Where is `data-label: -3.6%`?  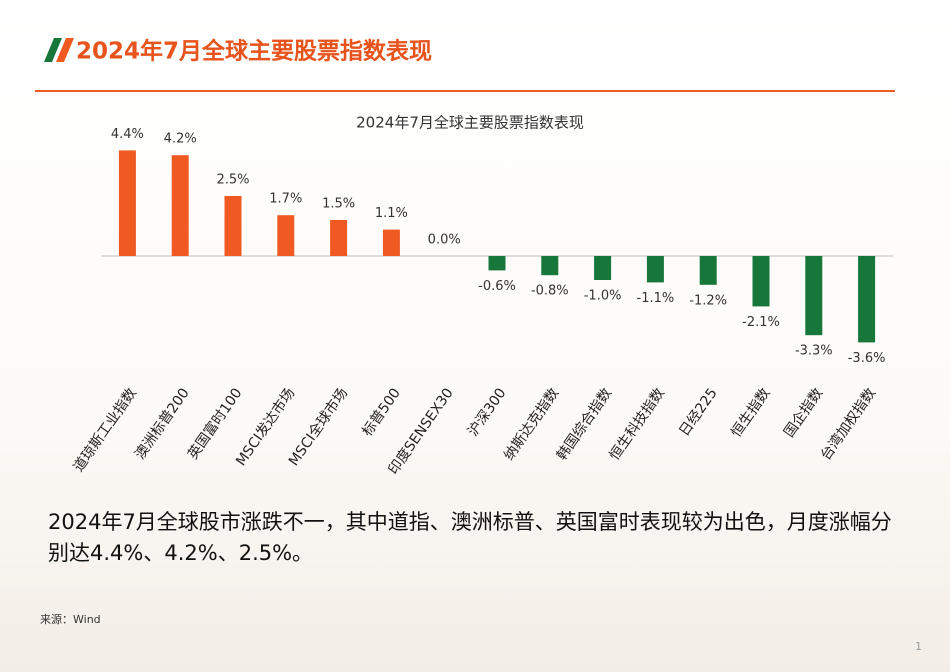
data-label: -3.6% is located at coordinates (867, 358).